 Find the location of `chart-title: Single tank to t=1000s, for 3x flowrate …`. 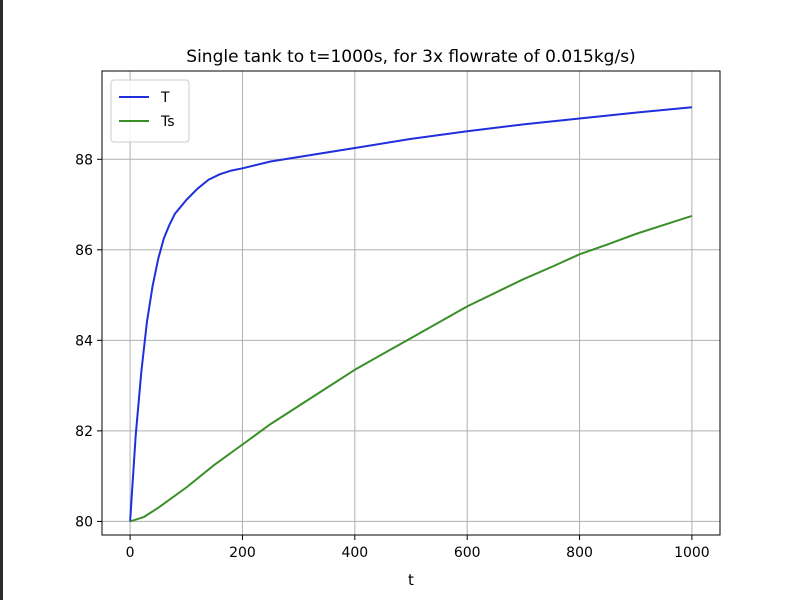

chart-title: Single tank to t=1000s, for 3x flowrate … is located at coordinates (410, 57).